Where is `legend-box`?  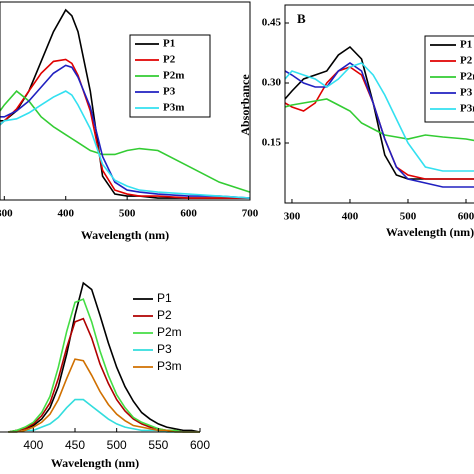
legend-box is located at coordinates (449, 79).